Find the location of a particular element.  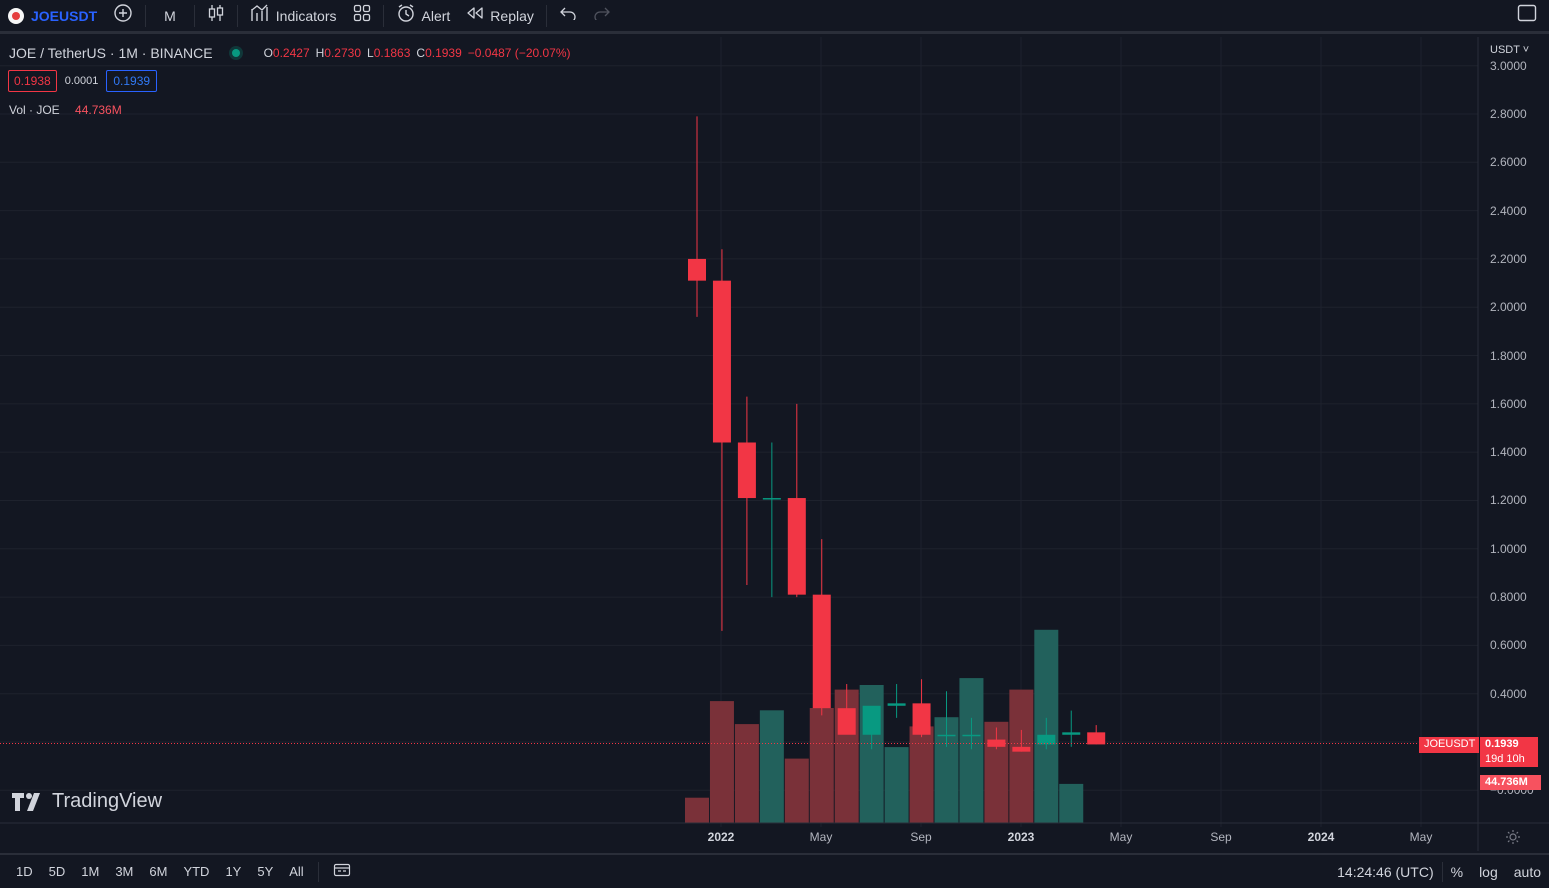

price-axis-label: 0.8000 is located at coordinates (1508, 597).